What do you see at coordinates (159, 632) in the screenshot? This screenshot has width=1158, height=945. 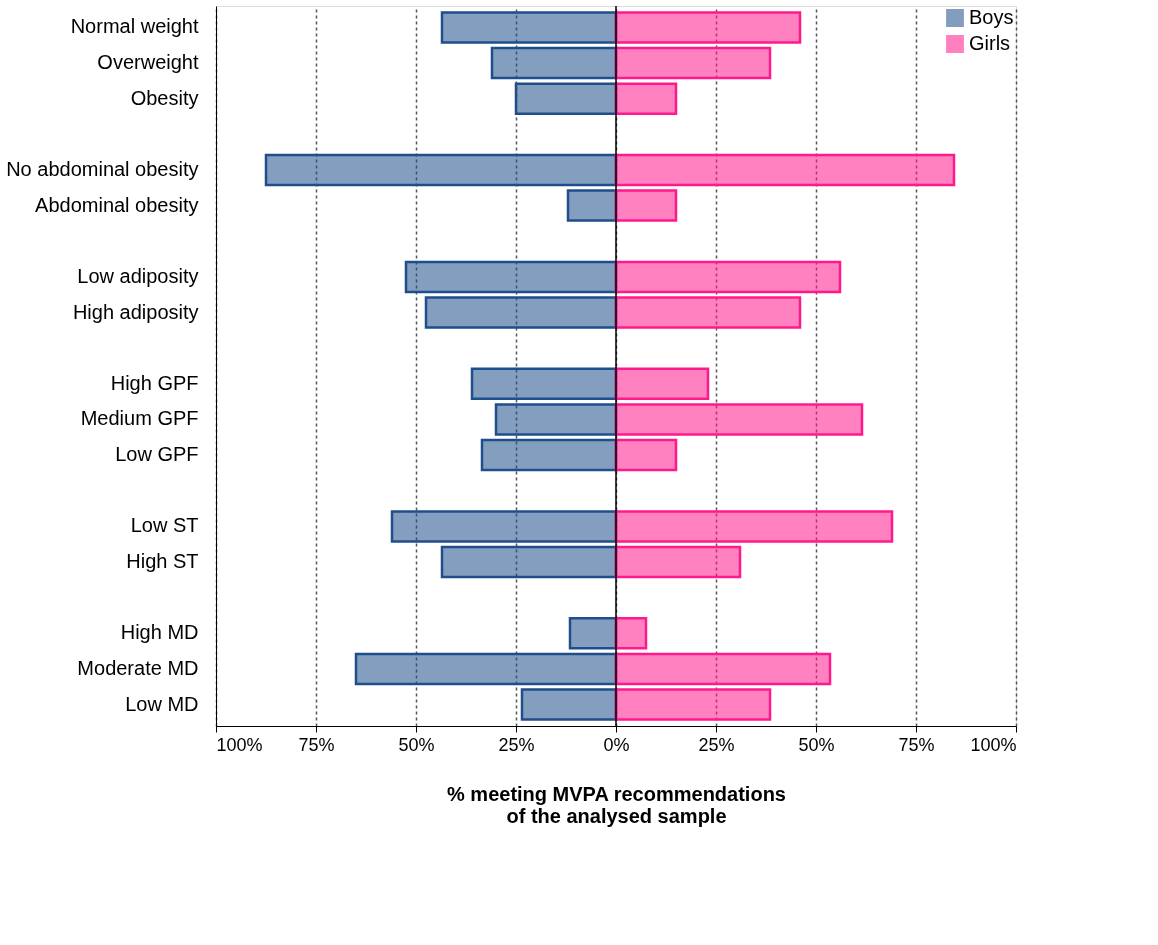 I see `y-tick-label: High MD` at bounding box center [159, 632].